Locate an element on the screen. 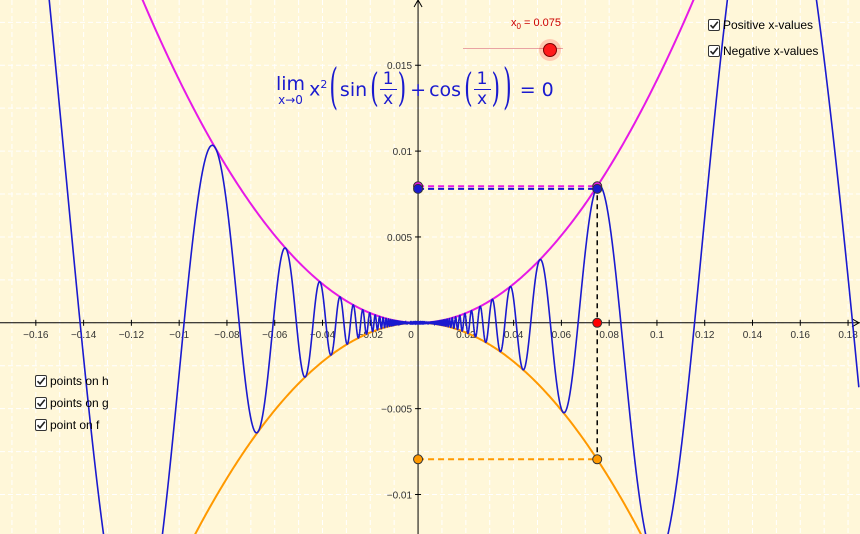  checkbox-point-on-f: point on f is located at coordinates (67, 425).